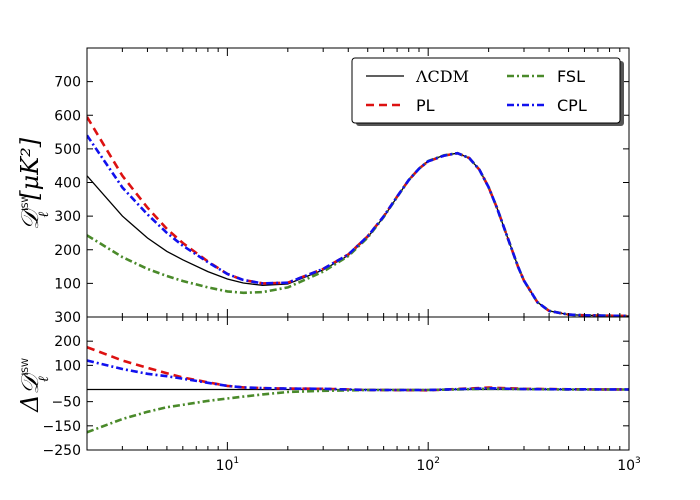  What do you see at coordinates (66, 403) in the screenshot?
I see `bottom-ytick-label: −50` at bounding box center [66, 403].